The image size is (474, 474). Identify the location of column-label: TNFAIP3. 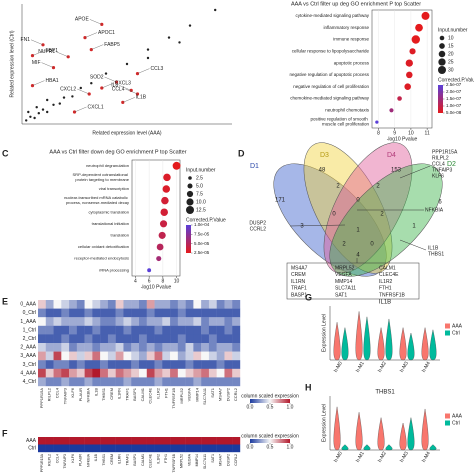
(65, 461).